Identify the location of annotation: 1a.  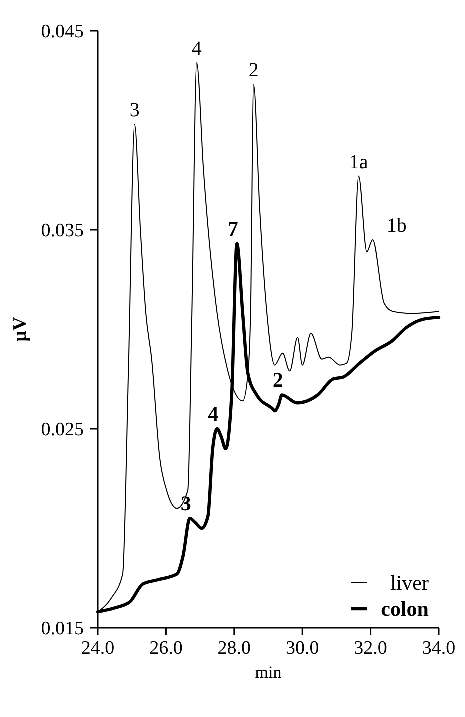
(358, 162).